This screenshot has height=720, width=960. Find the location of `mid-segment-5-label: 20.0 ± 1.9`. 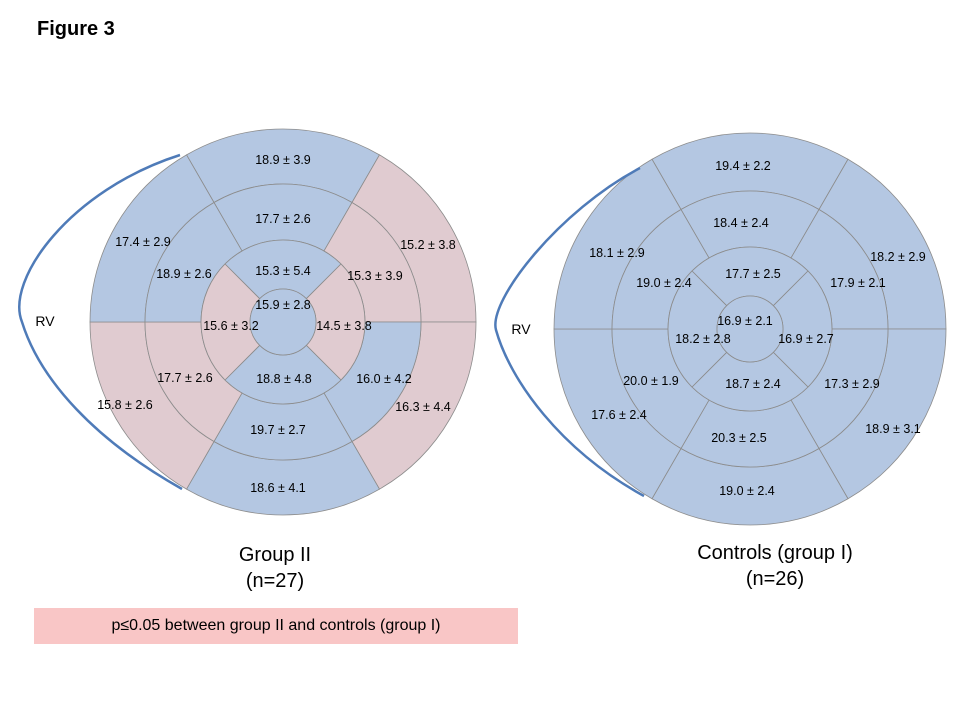

mid-segment-5-label: 20.0 ± 1.9 is located at coordinates (651, 381).